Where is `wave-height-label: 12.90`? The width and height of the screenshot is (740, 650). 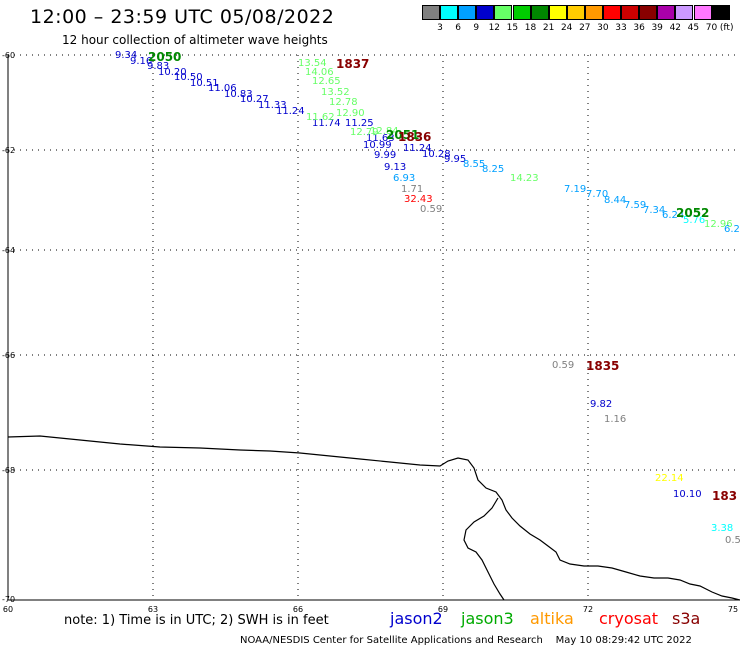 wave-height-label: 12.90 is located at coordinates (350, 113).